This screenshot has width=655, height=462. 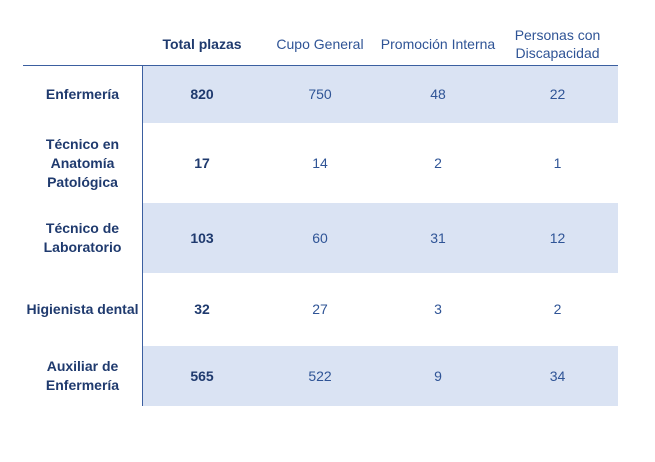 I want to click on cell-promocion: 9, so click(x=438, y=375).